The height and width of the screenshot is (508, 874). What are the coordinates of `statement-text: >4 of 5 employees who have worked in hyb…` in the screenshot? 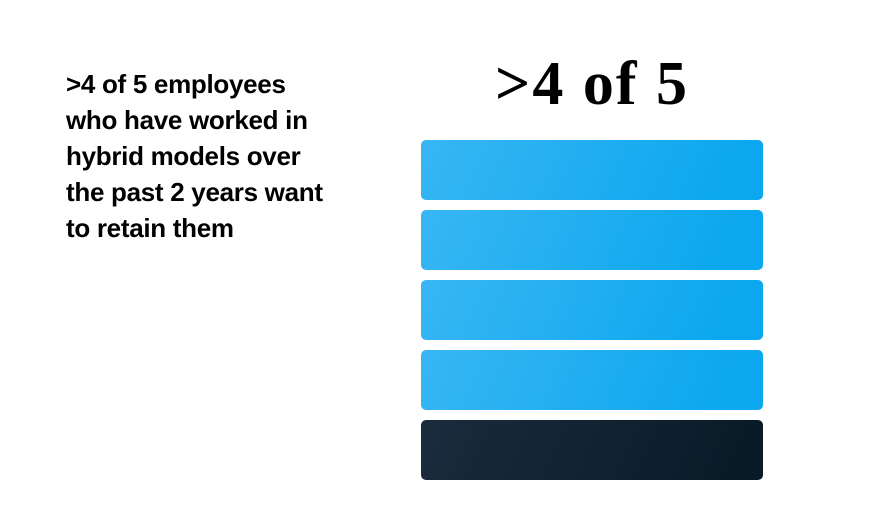 It's located at (221, 156).